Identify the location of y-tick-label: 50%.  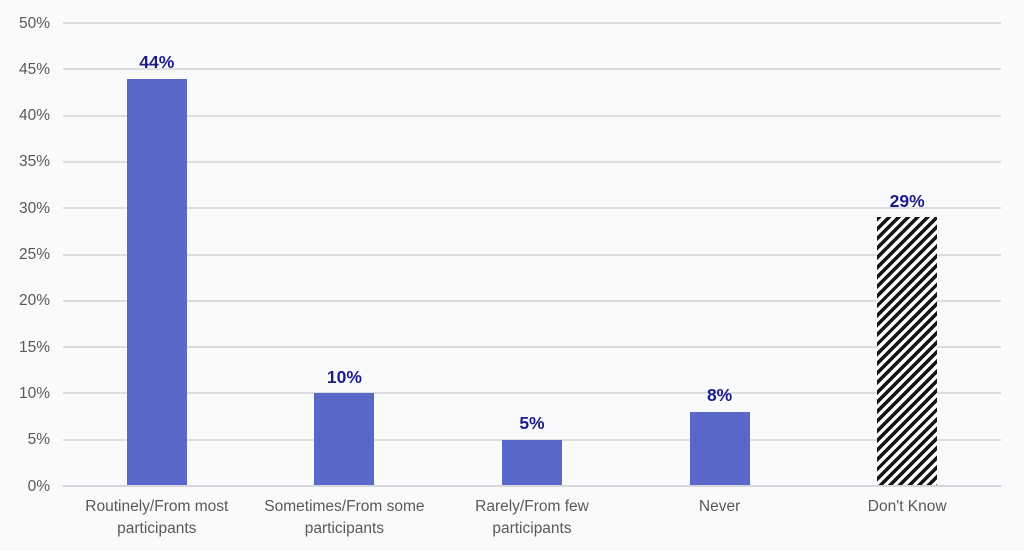
(34, 23).